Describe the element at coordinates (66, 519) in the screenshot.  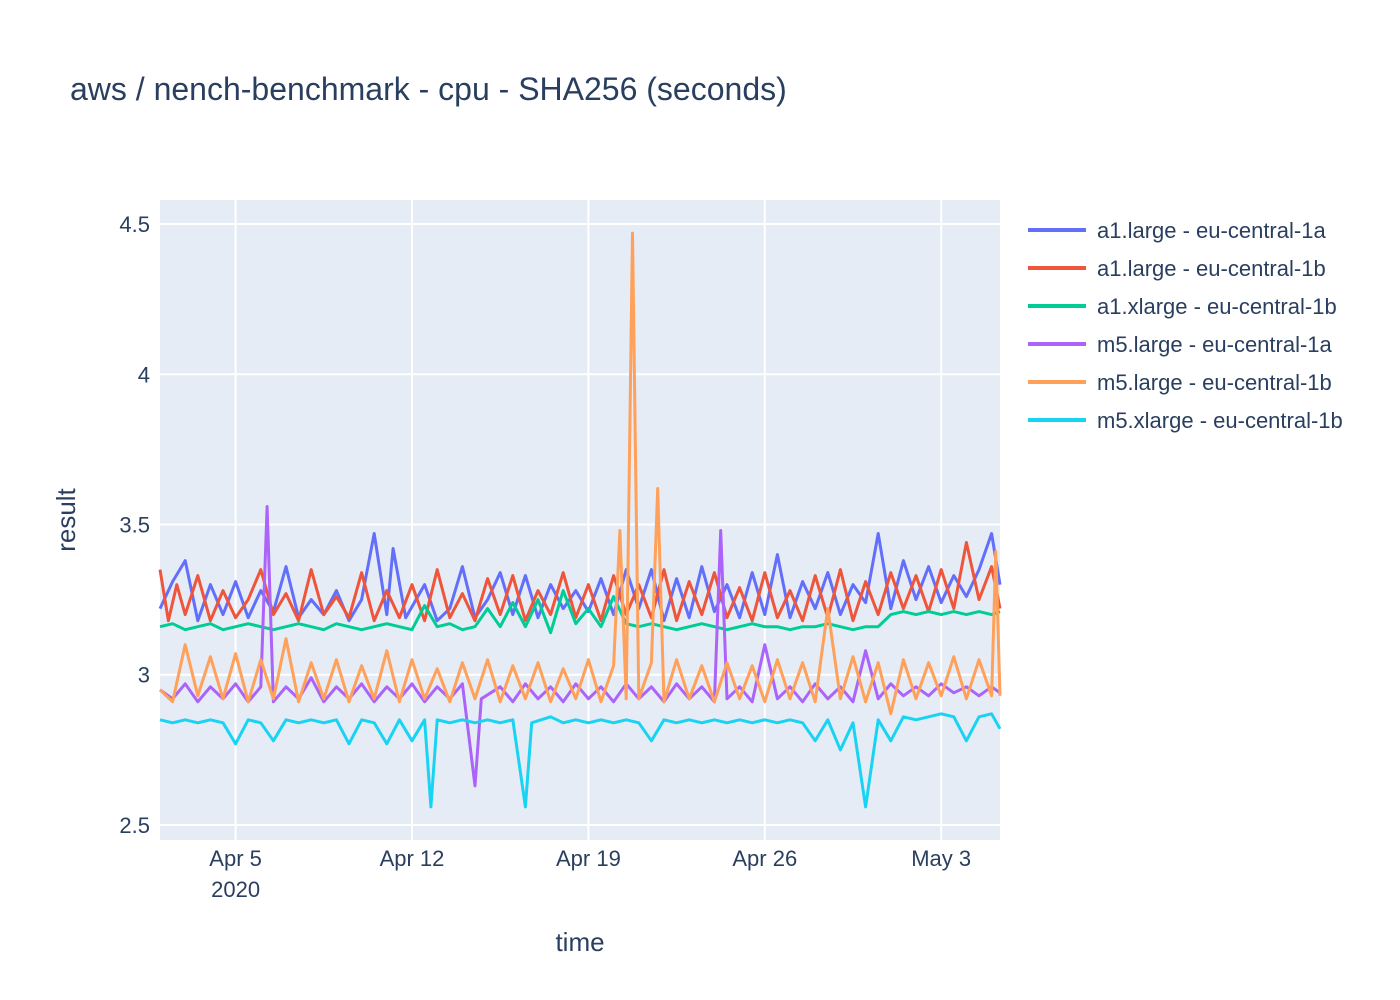
I see `y-axis-title: result` at that location.